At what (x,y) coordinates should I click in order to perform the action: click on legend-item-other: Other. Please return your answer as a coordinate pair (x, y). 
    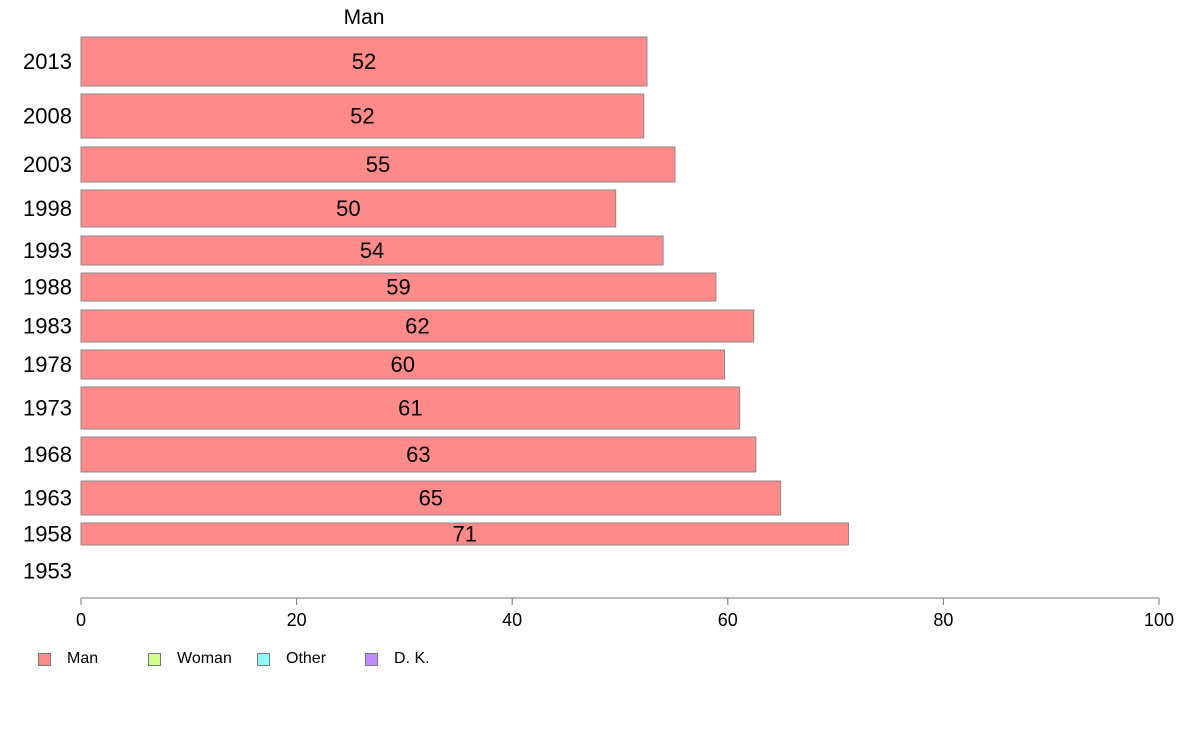
    Looking at the image, I should click on (291, 659).